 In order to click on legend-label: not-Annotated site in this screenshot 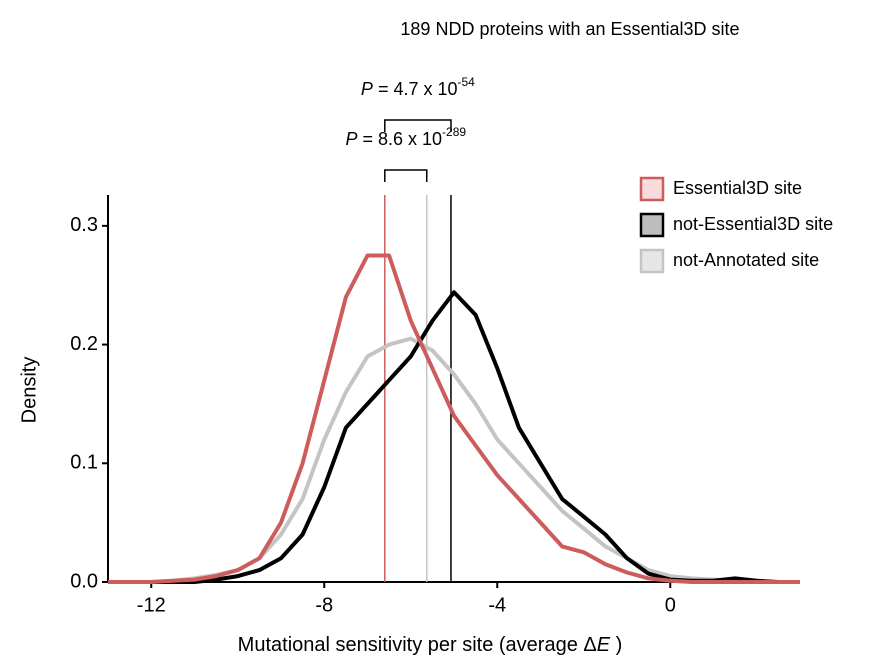, I will do `click(746, 260)`.